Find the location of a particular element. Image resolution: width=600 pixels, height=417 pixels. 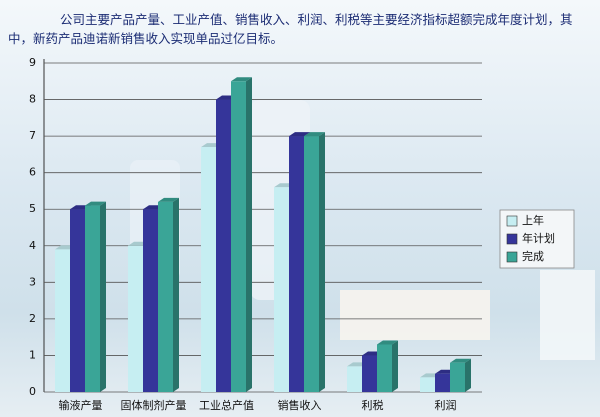

legend-label: 年计划 is located at coordinates (538, 238).